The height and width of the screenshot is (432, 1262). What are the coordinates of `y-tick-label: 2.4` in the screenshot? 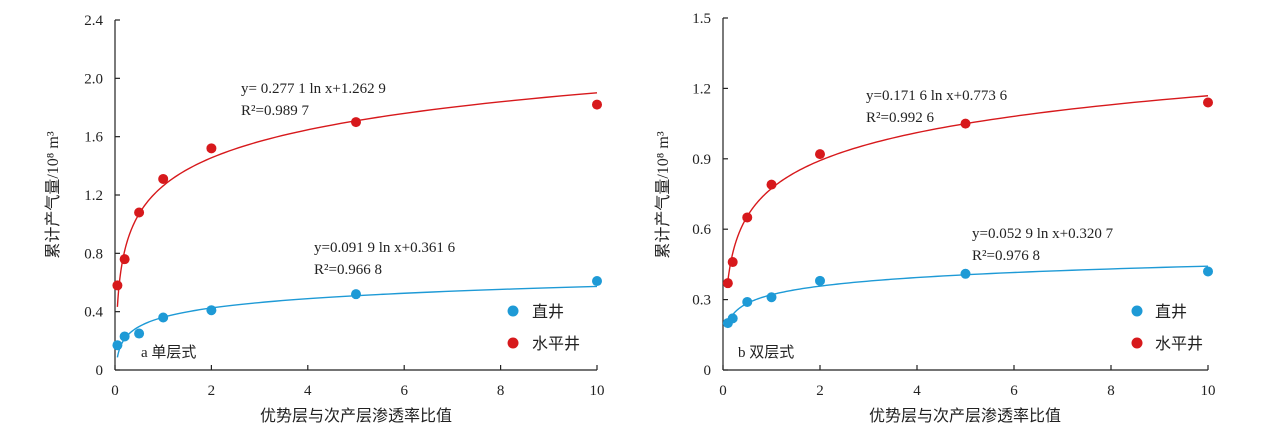 It's located at (93, 21).